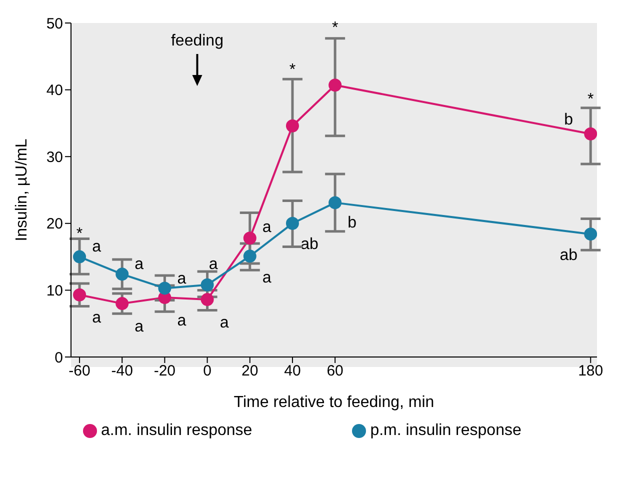 This screenshot has height=493, width=619. What do you see at coordinates (22, 190) in the screenshot?
I see `y-axis-title: Insulin, µU/mL` at bounding box center [22, 190].